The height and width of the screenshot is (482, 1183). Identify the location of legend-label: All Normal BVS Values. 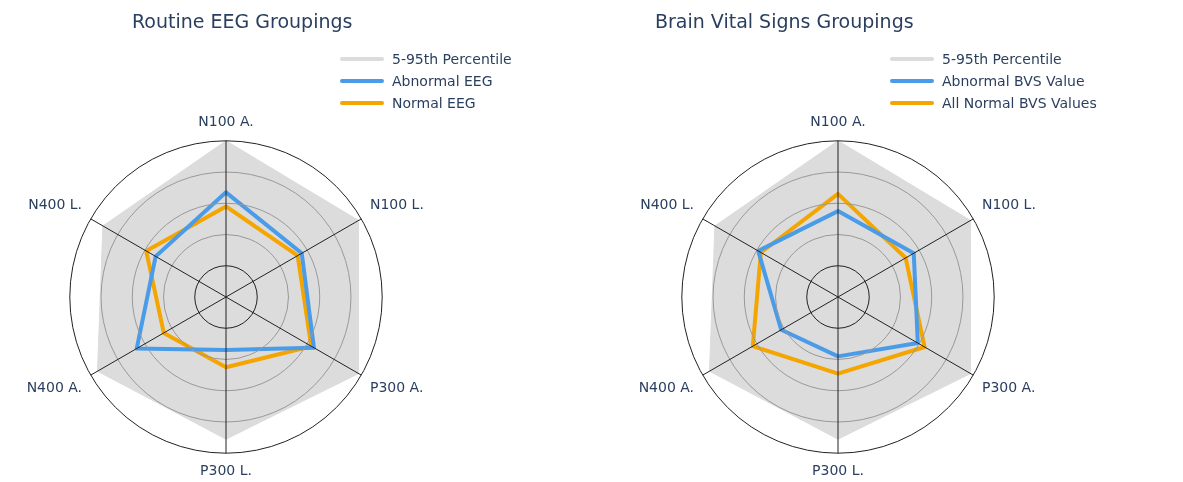
(1019, 103).